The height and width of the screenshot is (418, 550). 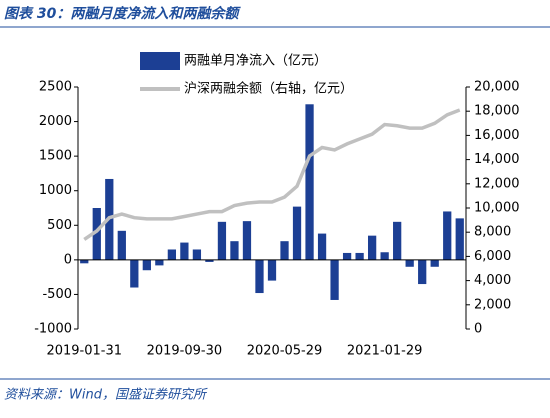 What do you see at coordinates (385, 351) in the screenshot?
I see `x-tick-label: 2021-01-29` at bounding box center [385, 351].